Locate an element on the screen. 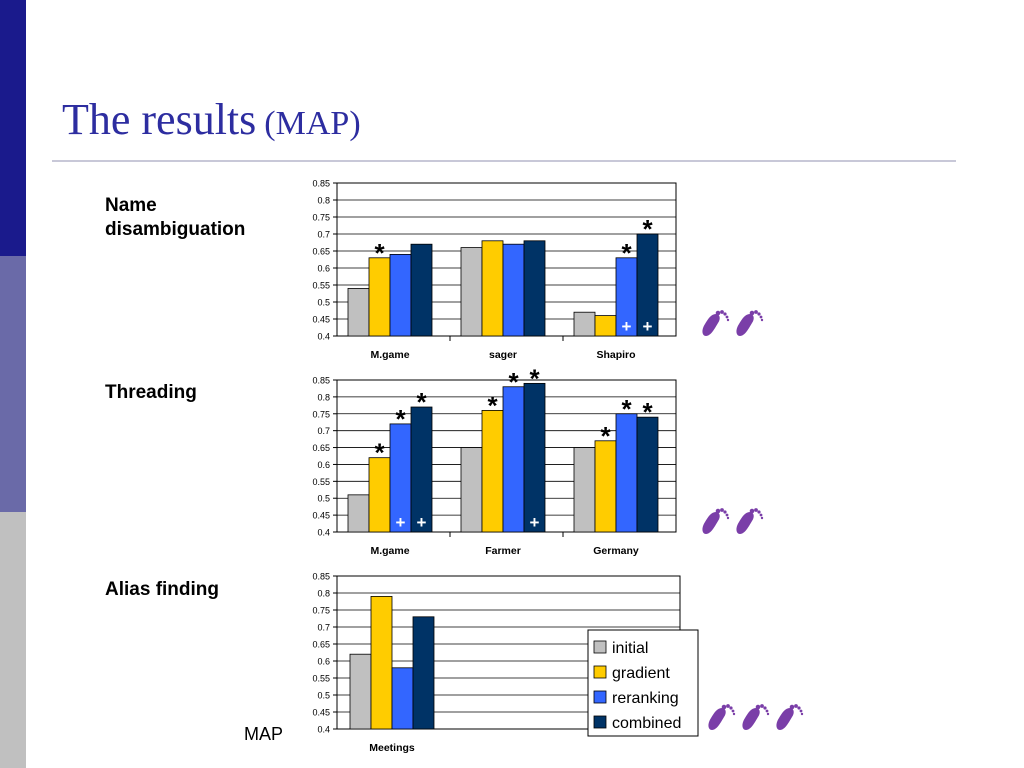  section-label-alias-finding: Alias finding is located at coordinates (162, 590).